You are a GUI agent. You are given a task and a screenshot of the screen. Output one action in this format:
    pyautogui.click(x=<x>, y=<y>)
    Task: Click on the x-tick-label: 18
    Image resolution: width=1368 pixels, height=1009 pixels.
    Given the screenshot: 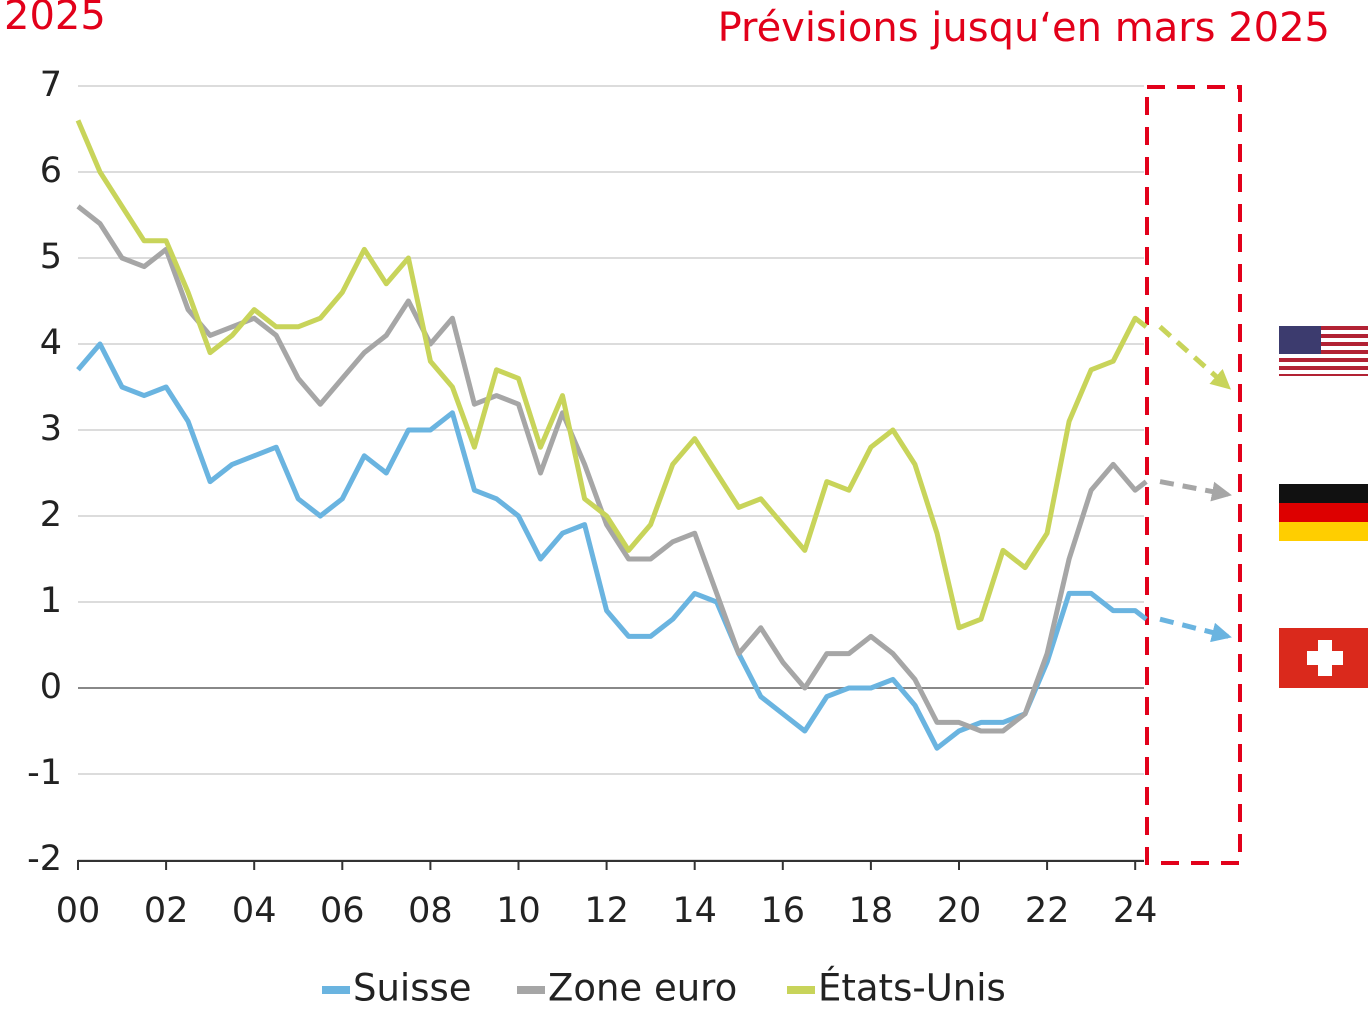 What is the action you would take?
    pyautogui.click(x=871, y=911)
    